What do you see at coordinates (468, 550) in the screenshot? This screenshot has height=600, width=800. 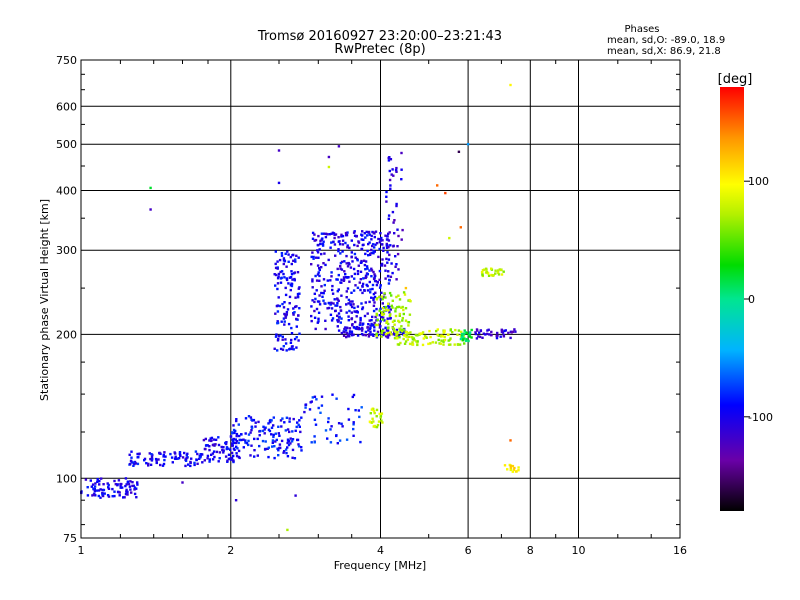 I see `x-tick-label: 6` at bounding box center [468, 550].